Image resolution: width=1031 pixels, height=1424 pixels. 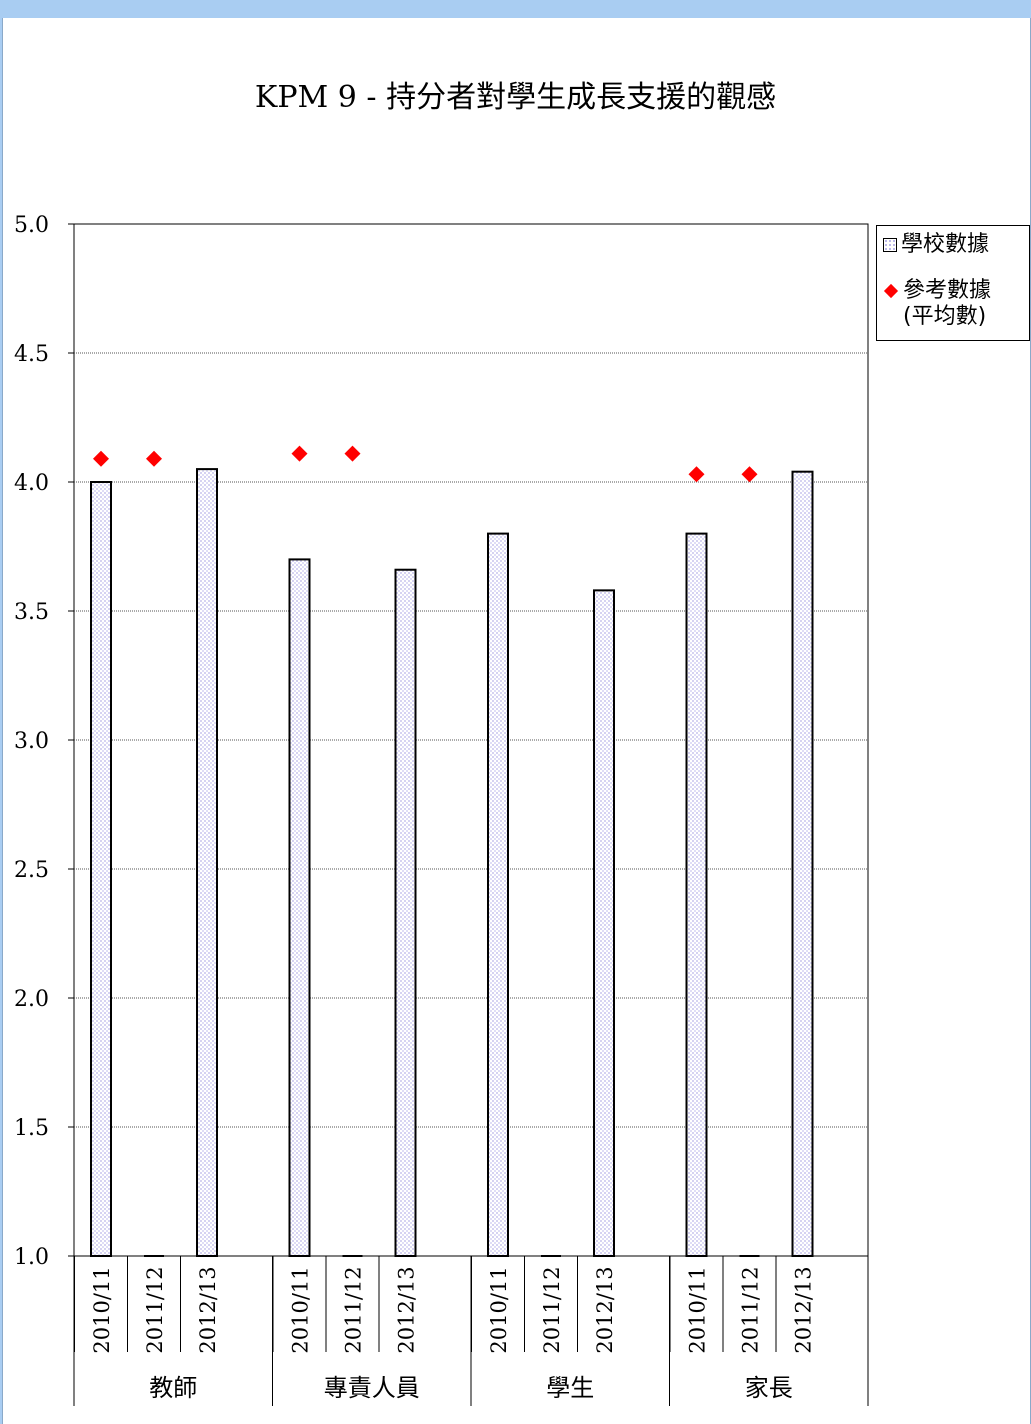 What do you see at coordinates (947, 303) in the screenshot?
I see `legend-label-reference: 參考數據 (平均數)` at bounding box center [947, 303].